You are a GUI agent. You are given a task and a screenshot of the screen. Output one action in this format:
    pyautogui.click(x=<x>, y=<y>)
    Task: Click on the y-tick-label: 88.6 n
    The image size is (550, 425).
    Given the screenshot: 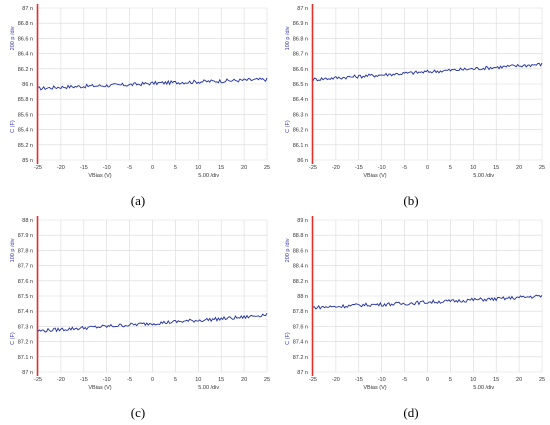 What is the action you would take?
    pyautogui.click(x=300, y=251)
    